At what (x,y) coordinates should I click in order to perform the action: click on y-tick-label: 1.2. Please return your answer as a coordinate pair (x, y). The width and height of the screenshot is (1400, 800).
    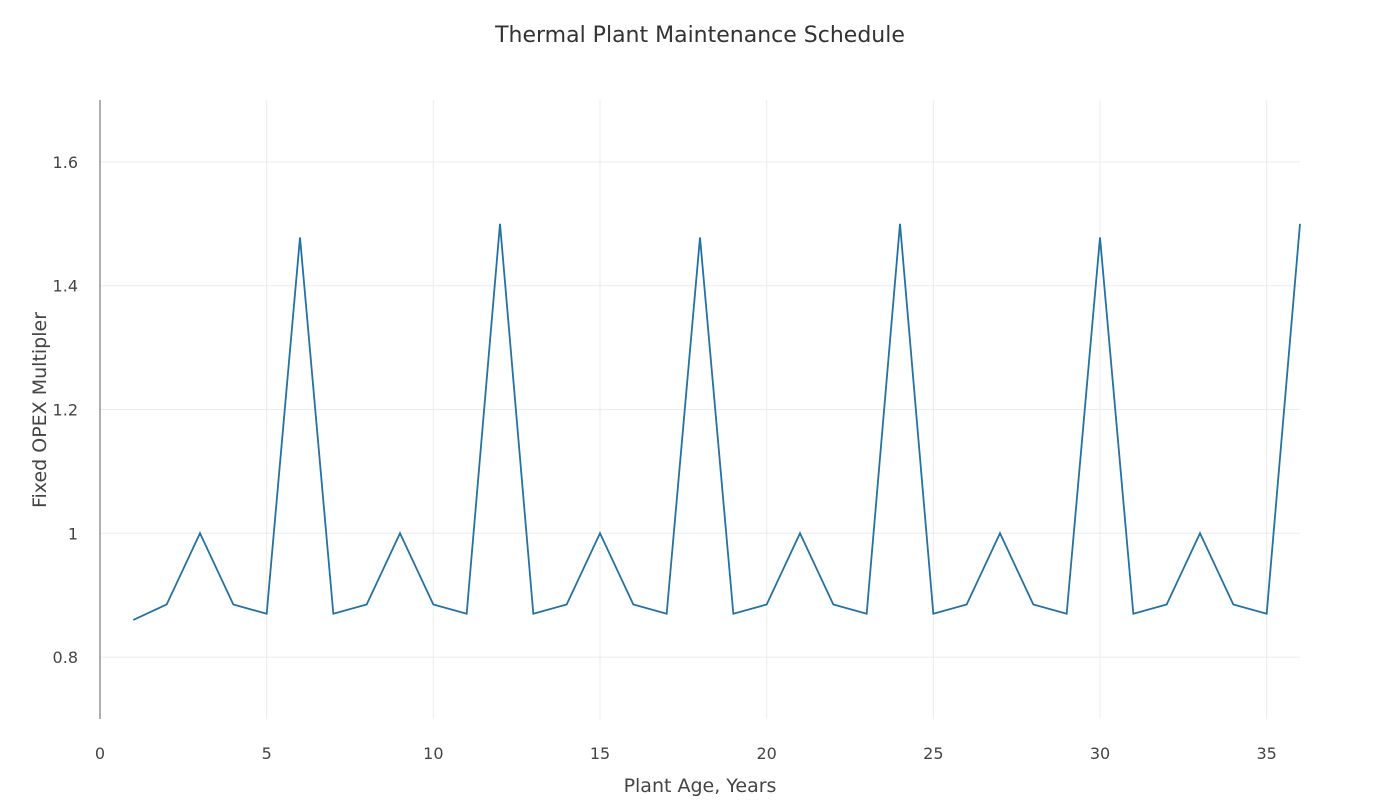
    Looking at the image, I should click on (65, 410).